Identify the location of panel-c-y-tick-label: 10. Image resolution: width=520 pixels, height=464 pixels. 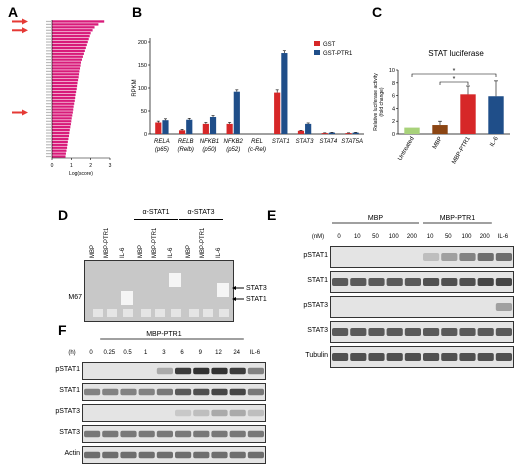
(392, 71).